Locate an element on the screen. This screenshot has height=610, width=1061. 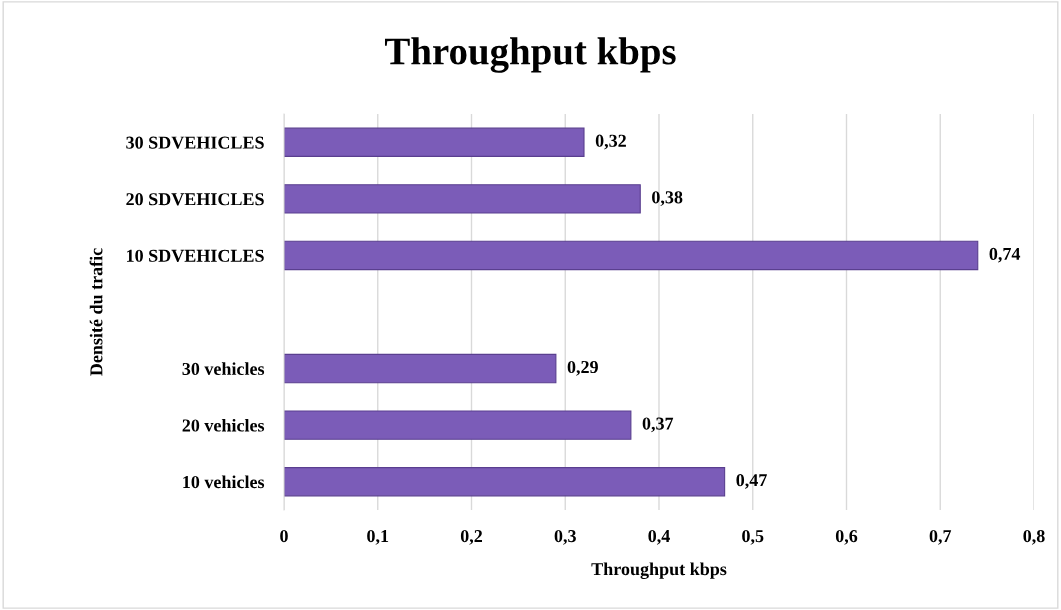
chart-title: Throughput kbps is located at coordinates (530, 55).